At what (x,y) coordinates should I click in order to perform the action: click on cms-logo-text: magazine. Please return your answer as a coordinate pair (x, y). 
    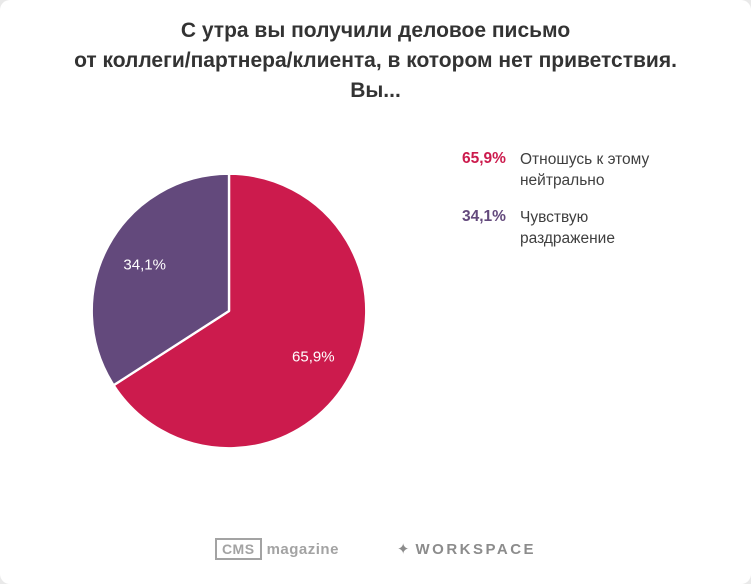
    Looking at the image, I should click on (302, 549).